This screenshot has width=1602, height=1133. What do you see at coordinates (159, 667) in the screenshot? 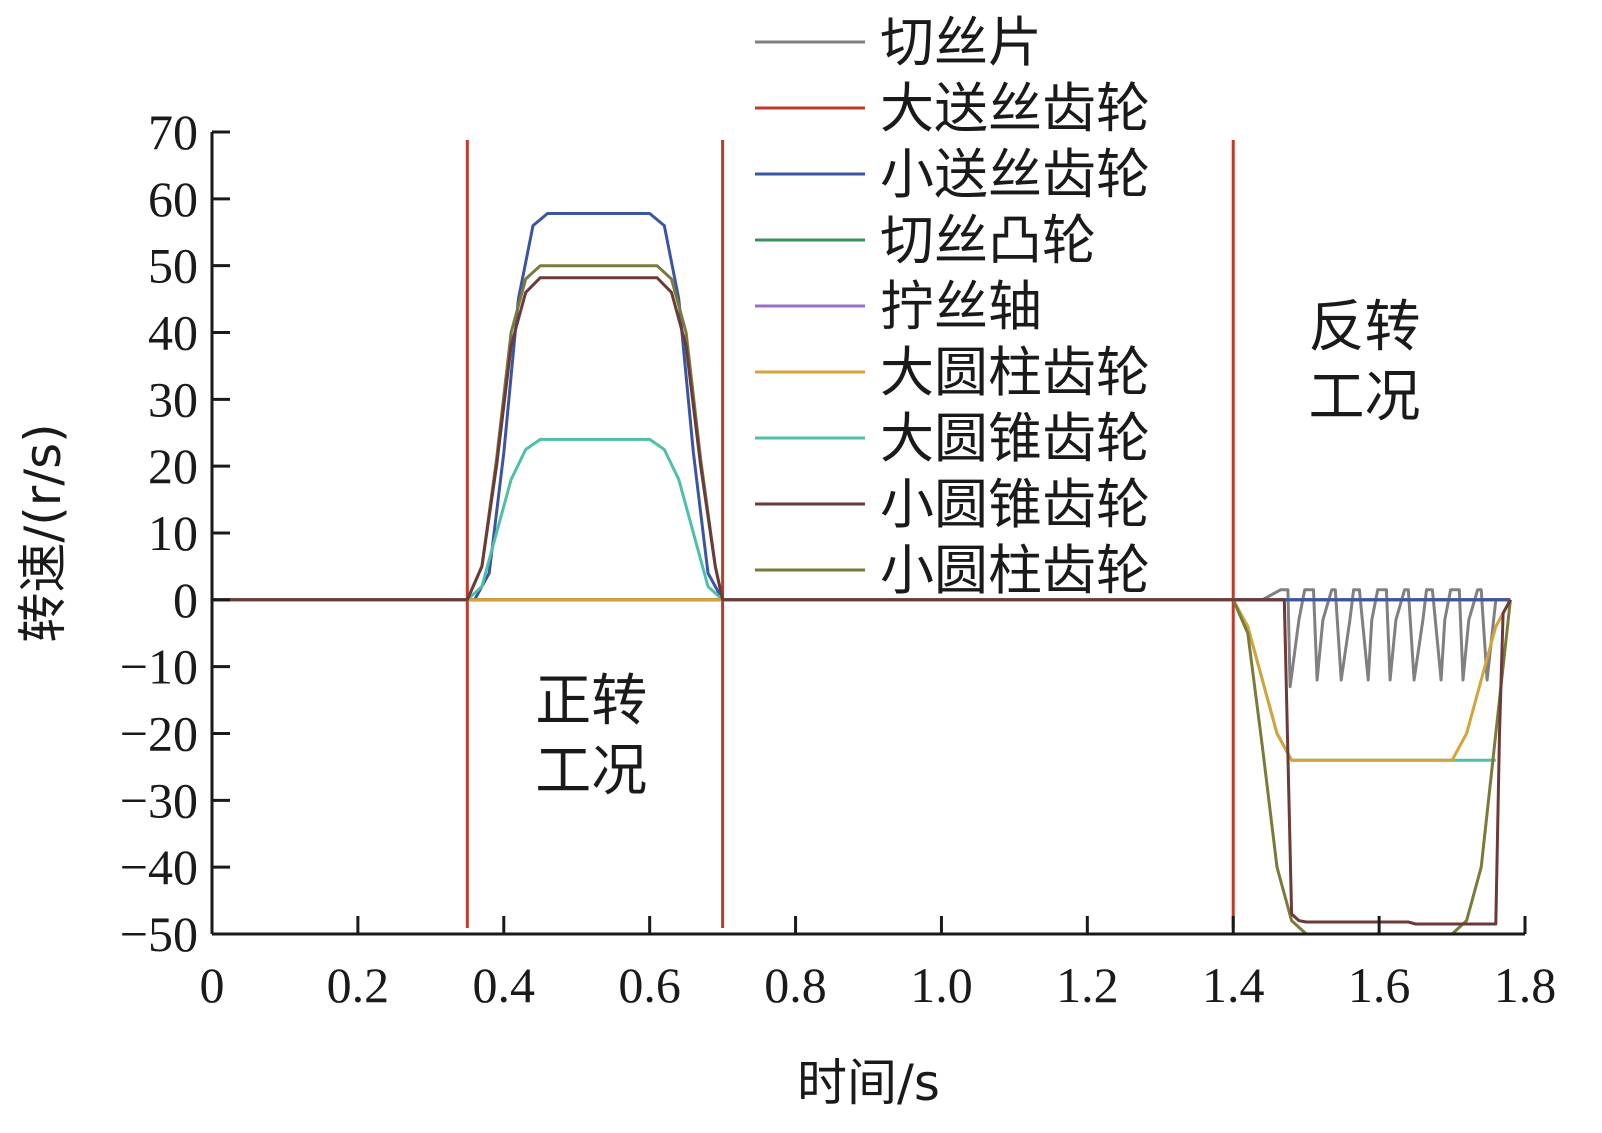
I see `y-tick-label: −10` at bounding box center [159, 667].